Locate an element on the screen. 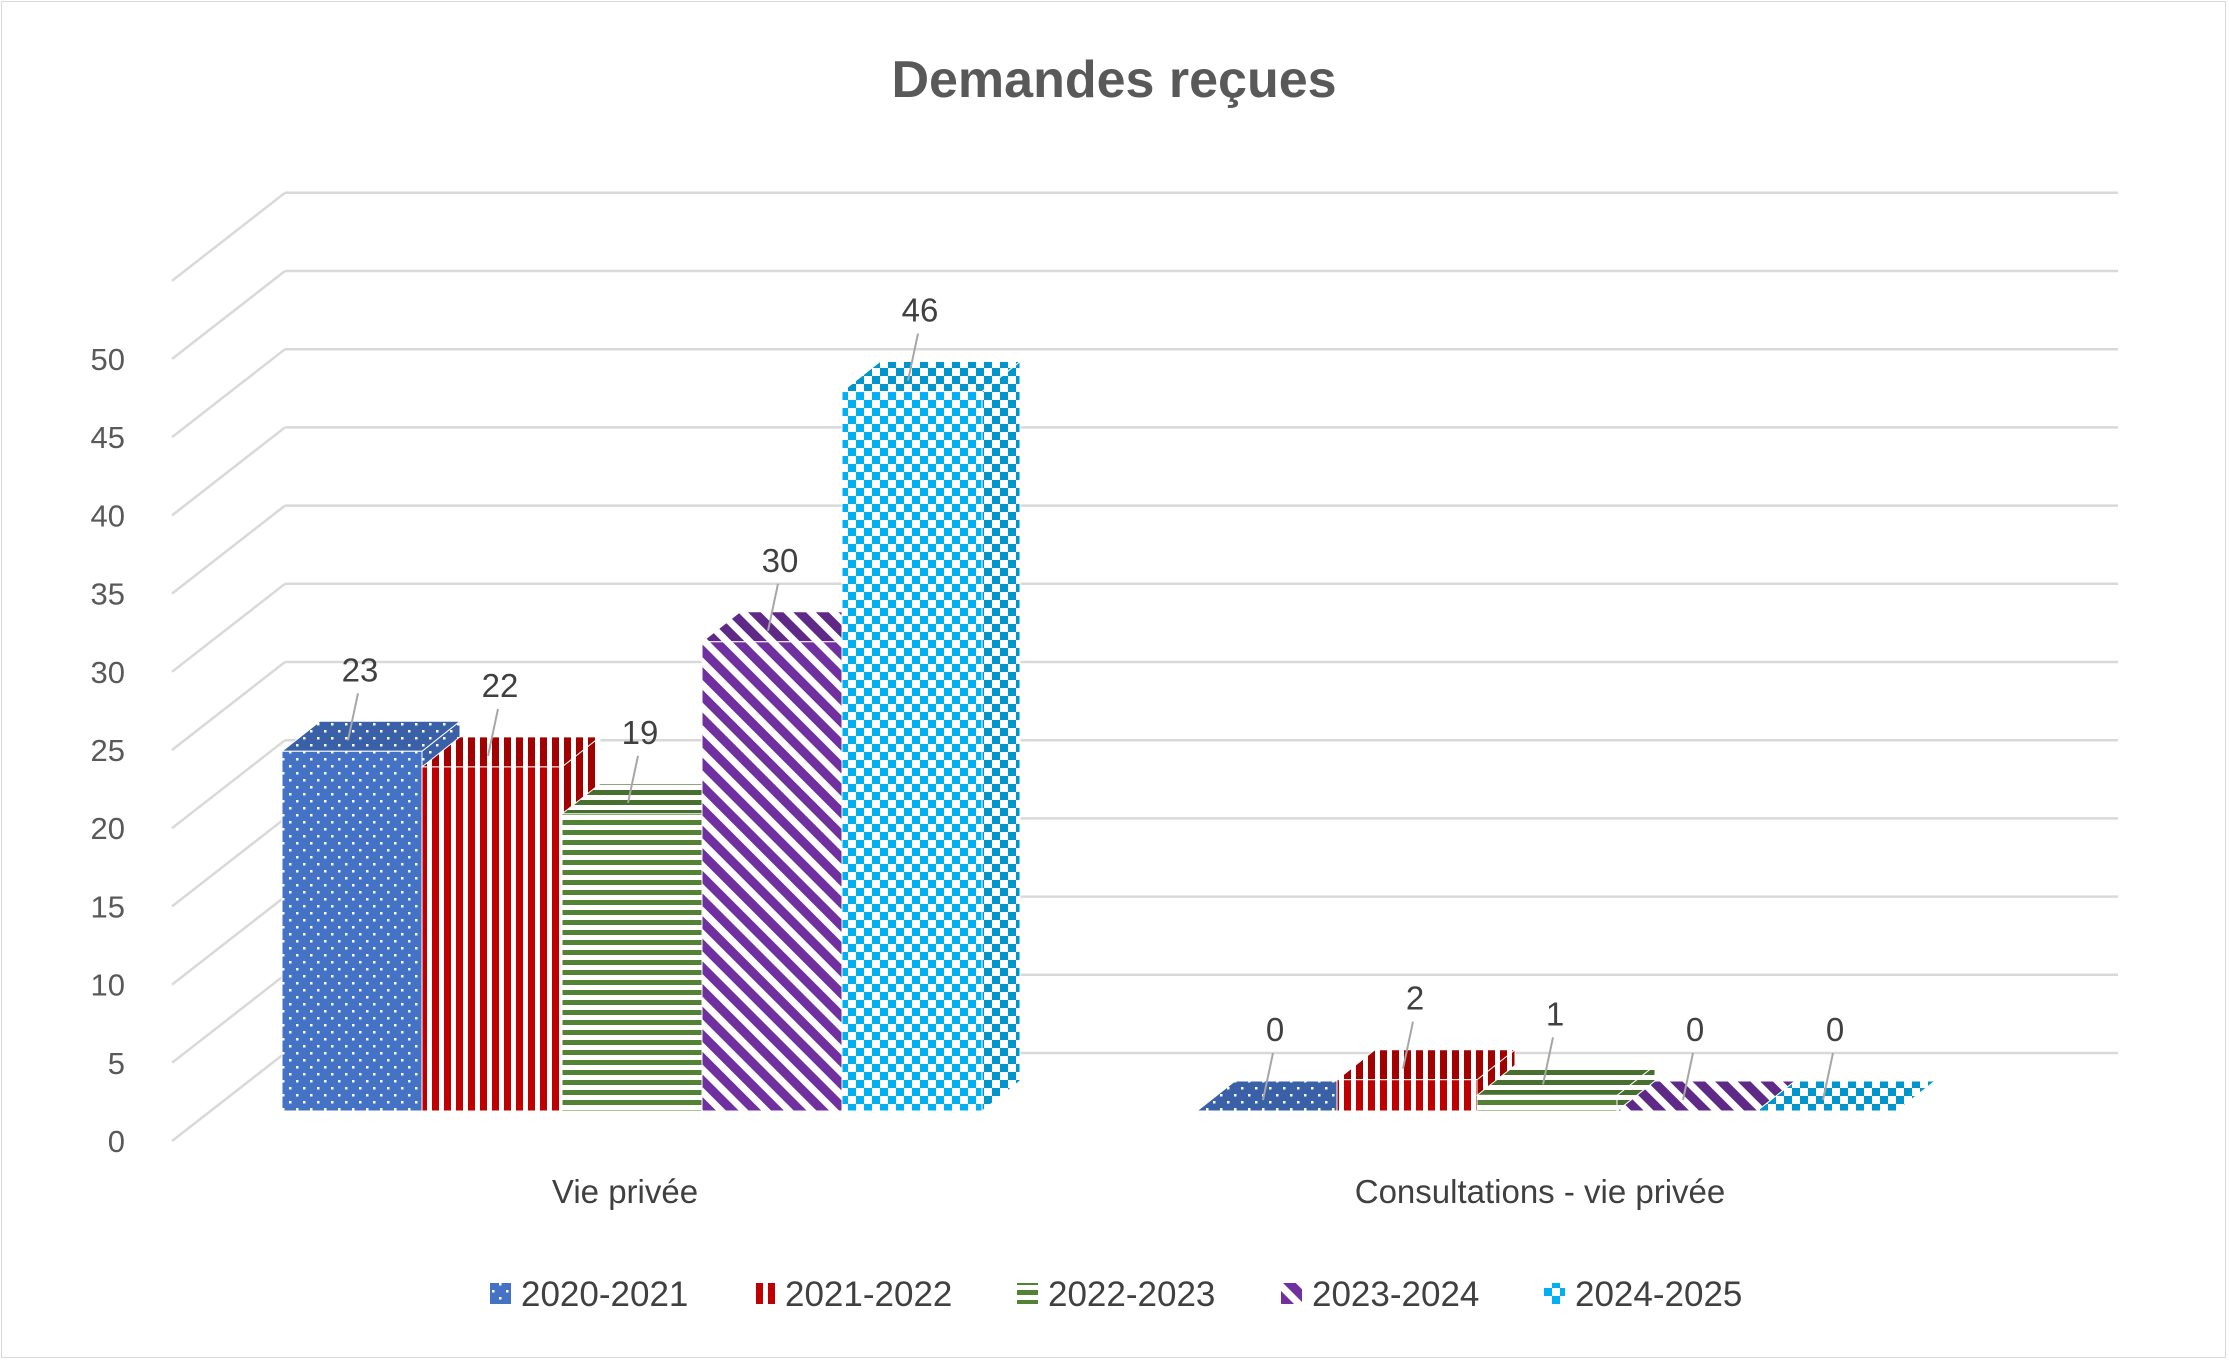 Image resolution: width=2229 pixels, height=1361 pixels. category-label-consultations-vie-priv-e: Consultations - vie privée is located at coordinates (1540, 1191).